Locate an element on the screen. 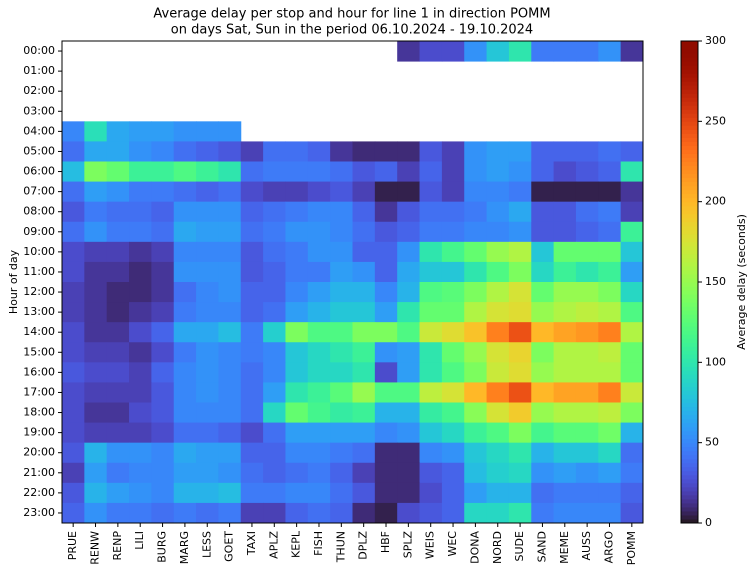 The width and height of the screenshot is (756, 577). x-tick-label: SAND is located at coordinates (541, 546).